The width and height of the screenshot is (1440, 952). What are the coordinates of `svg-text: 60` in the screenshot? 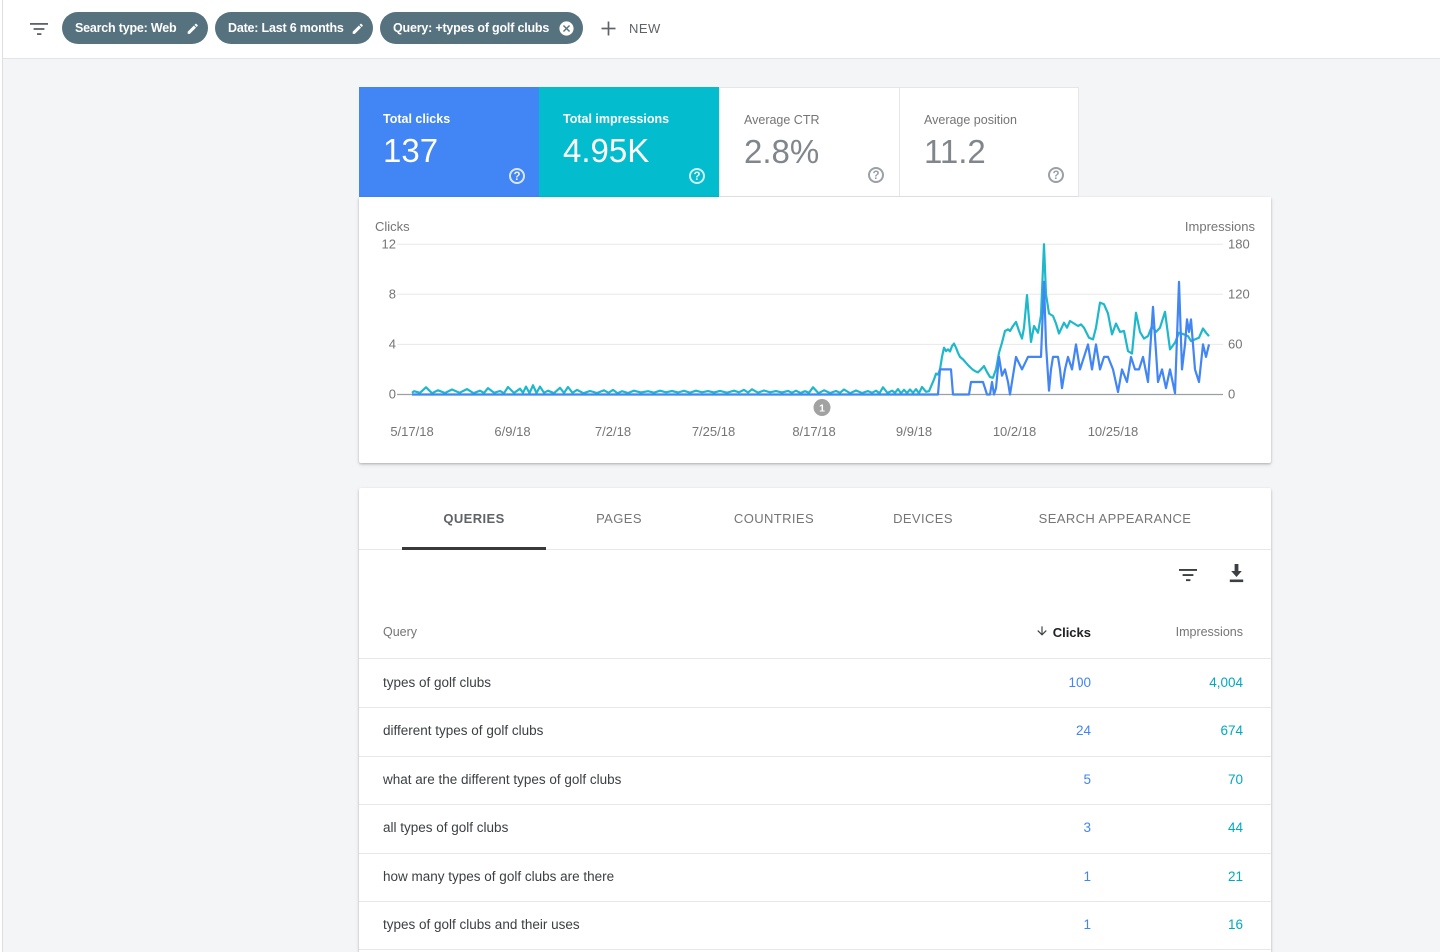 It's located at (1235, 344).